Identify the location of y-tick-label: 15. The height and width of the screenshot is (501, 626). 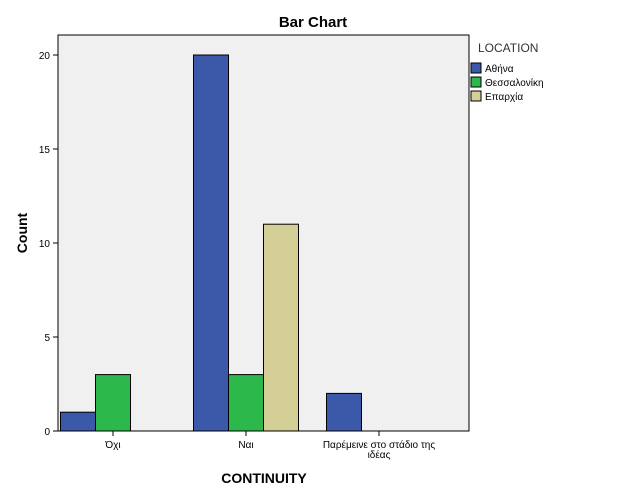
(45, 150).